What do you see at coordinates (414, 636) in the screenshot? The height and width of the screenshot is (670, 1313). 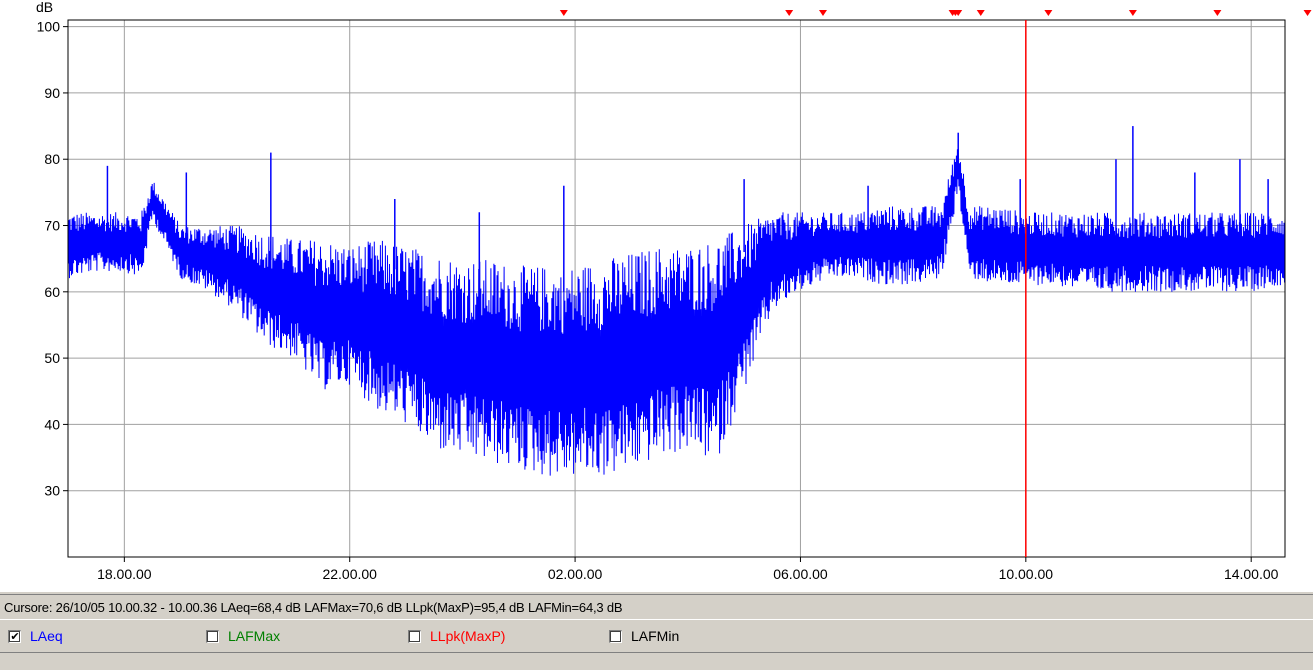 I see `checkbox-llpk` at bounding box center [414, 636].